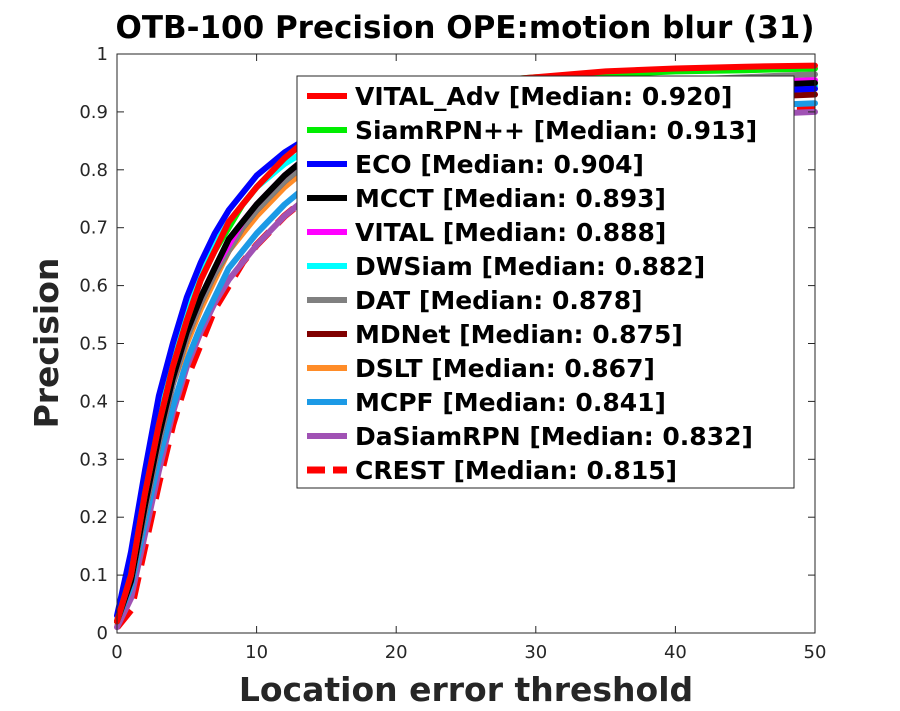 Image resolution: width=900 pixels, height=711 pixels. What do you see at coordinates (466, 689) in the screenshot?
I see `x-axis-label: Location error threshold` at bounding box center [466, 689].